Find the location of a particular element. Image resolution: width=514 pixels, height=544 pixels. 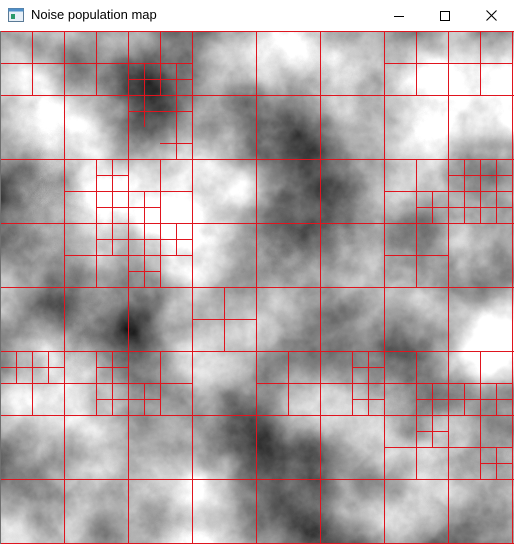

window-app-icon is located at coordinates (16, 15).